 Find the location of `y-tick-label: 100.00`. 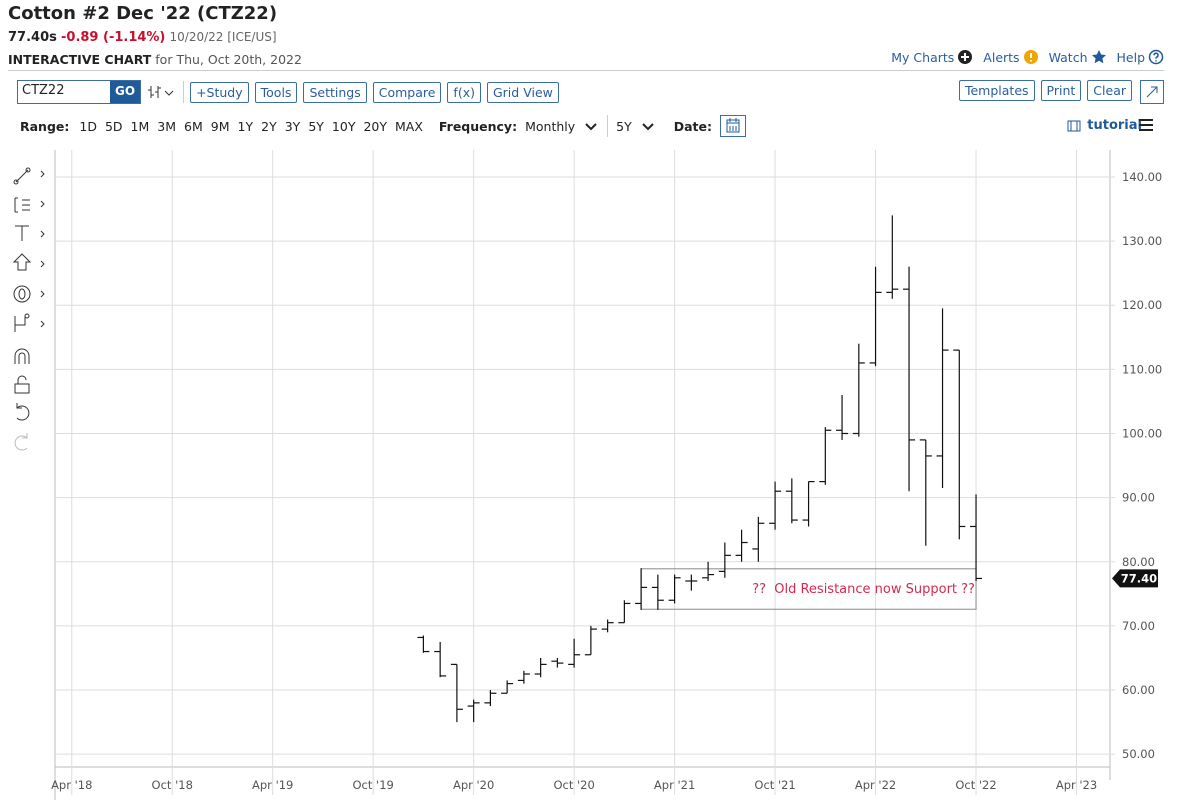

y-tick-label: 100.00 is located at coordinates (1142, 433).